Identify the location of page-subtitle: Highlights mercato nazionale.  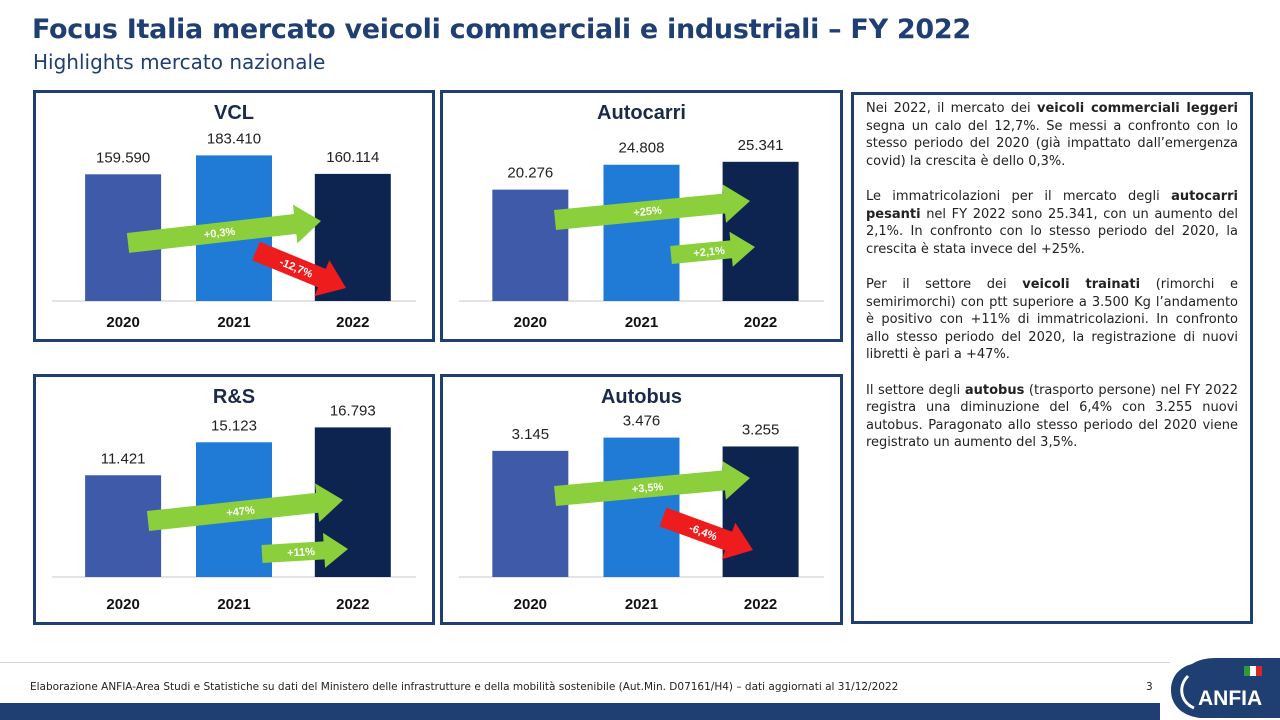
(179, 62).